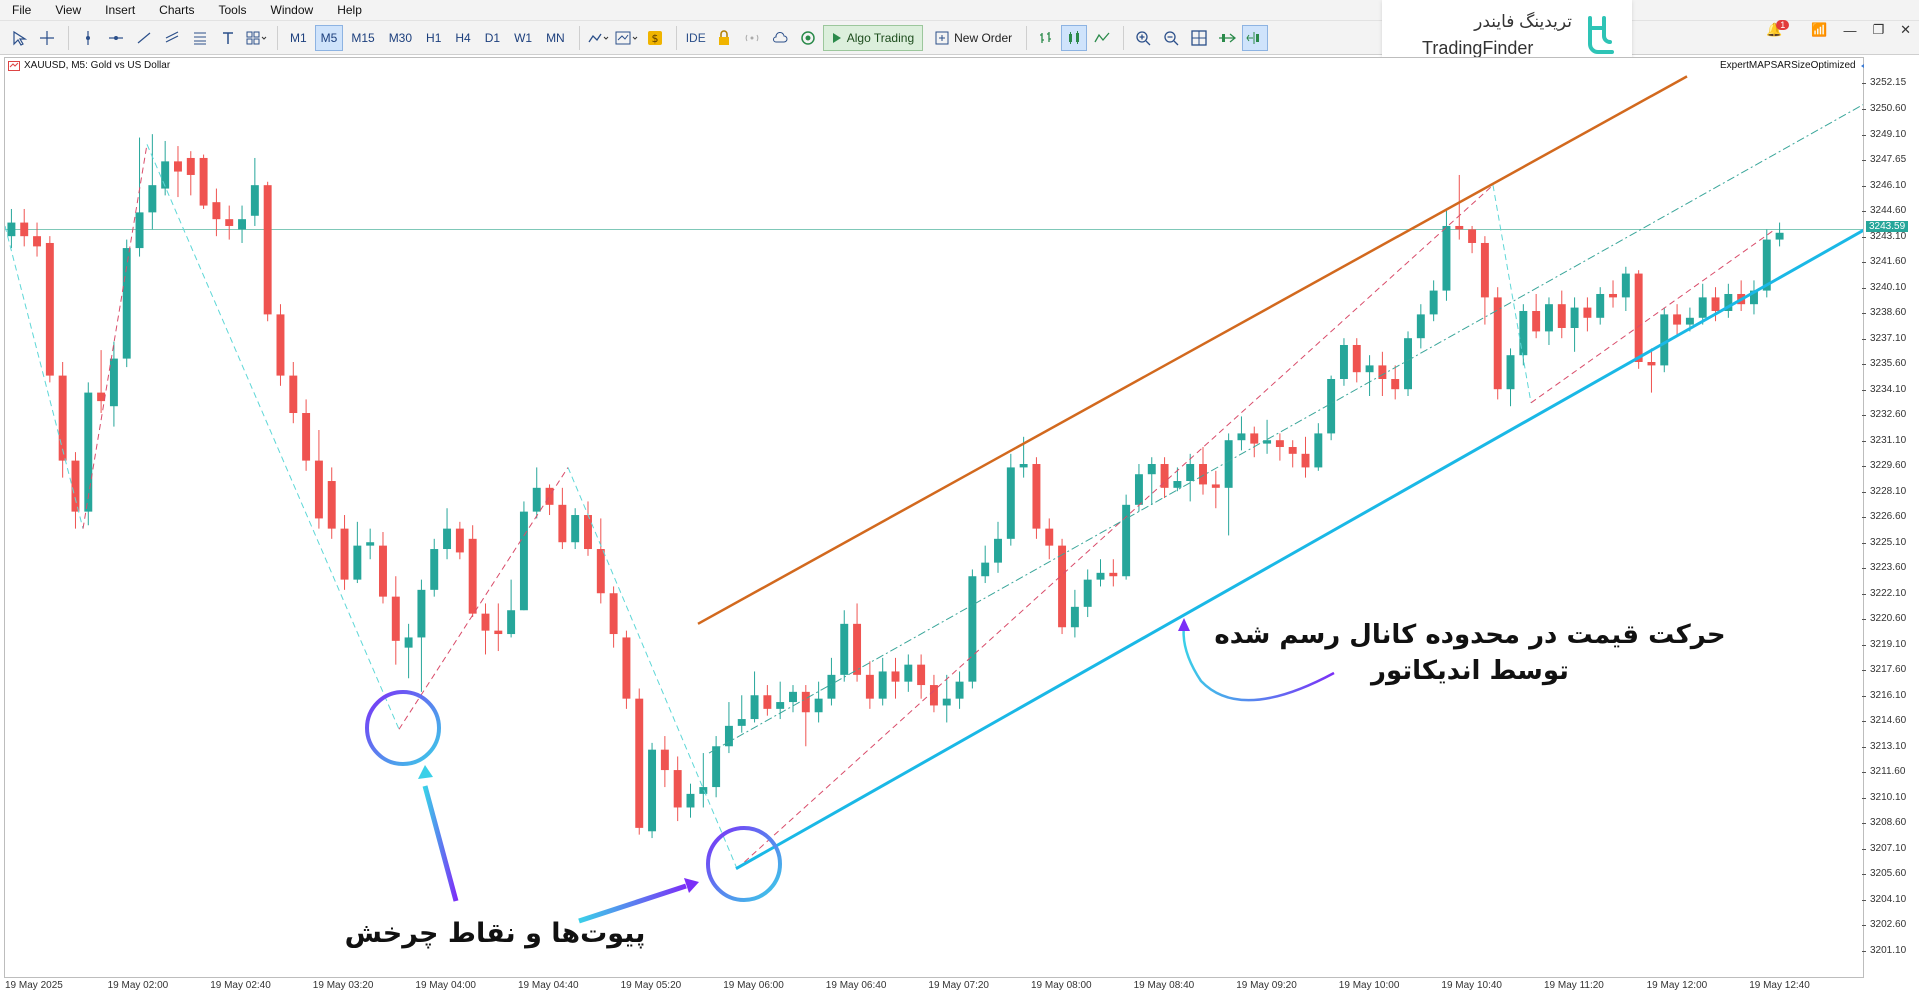 This screenshot has width=1919, height=996. What do you see at coordinates (724, 38) in the screenshot?
I see `lock-icon` at bounding box center [724, 38].